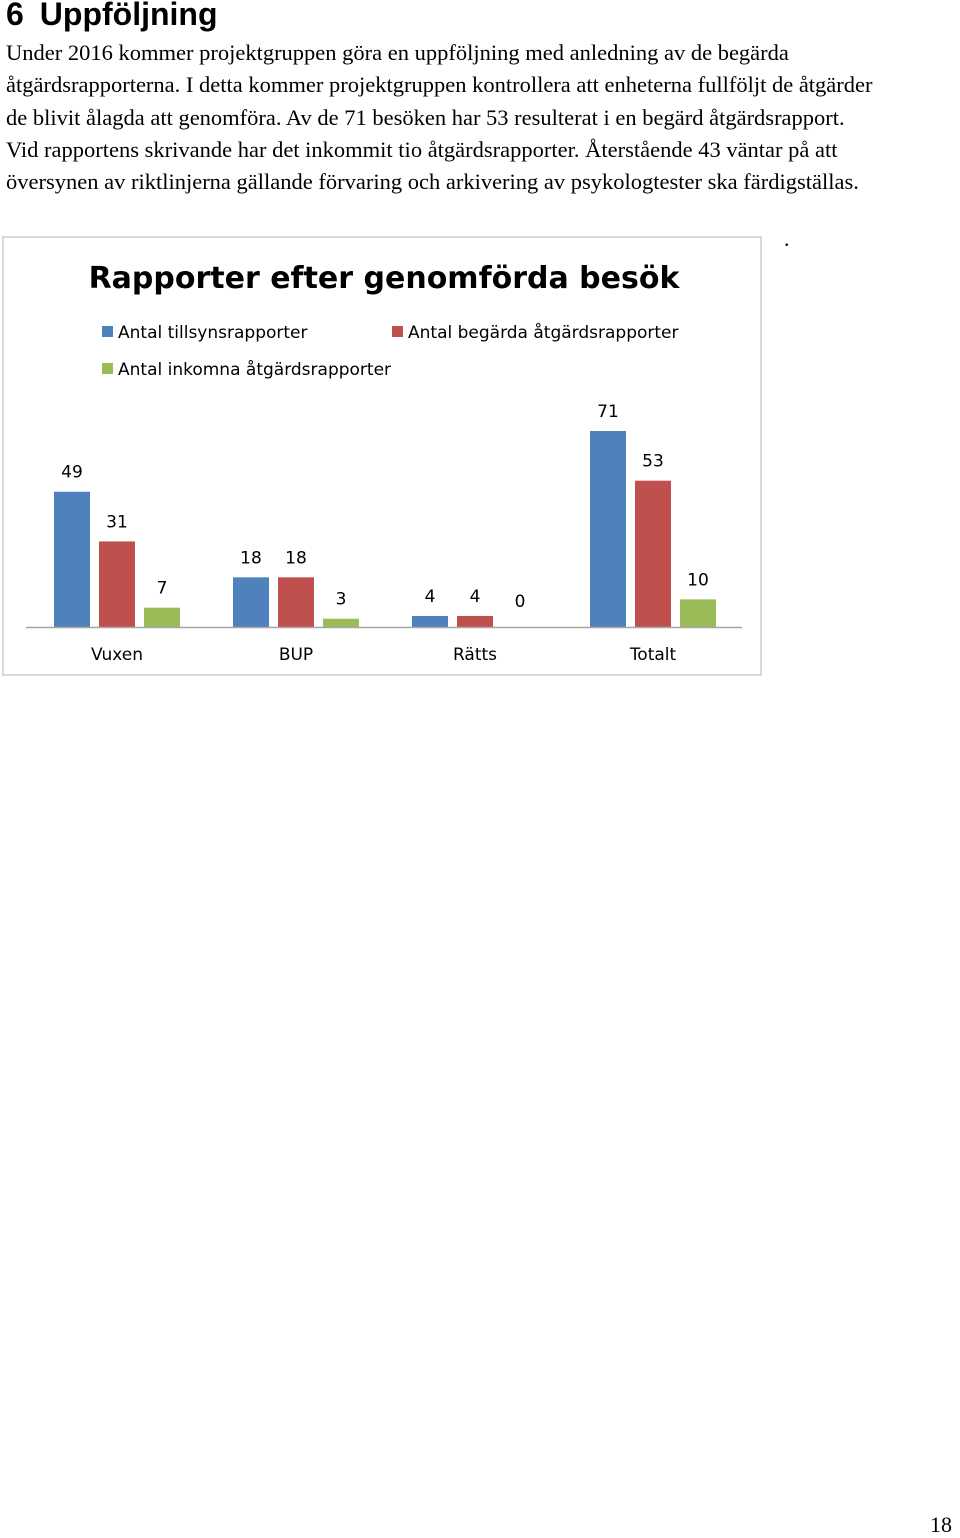 The height and width of the screenshot is (1538, 960). Describe the element at coordinates (162, 589) in the screenshot. I see `data-label: 7` at that location.